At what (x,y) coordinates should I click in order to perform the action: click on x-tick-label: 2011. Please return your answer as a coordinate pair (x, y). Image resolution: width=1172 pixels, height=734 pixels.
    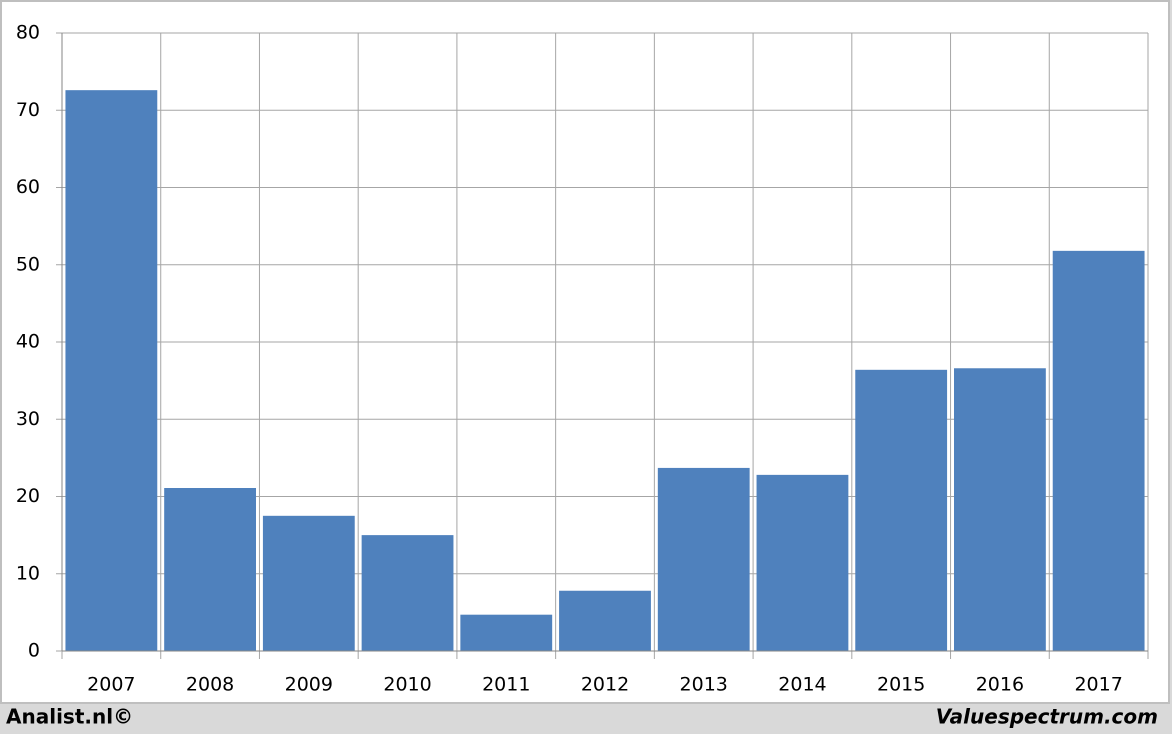
    Looking at the image, I should click on (506, 685).